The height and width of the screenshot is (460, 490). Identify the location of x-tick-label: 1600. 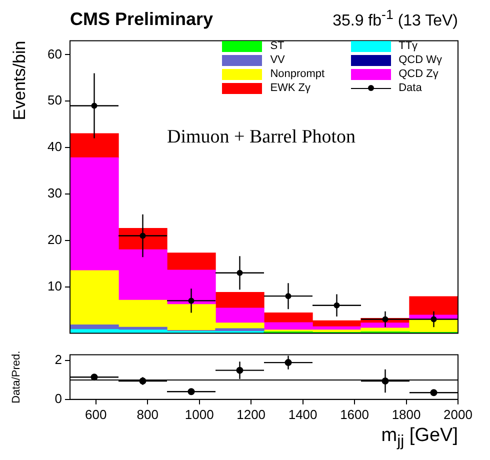
(354, 414).